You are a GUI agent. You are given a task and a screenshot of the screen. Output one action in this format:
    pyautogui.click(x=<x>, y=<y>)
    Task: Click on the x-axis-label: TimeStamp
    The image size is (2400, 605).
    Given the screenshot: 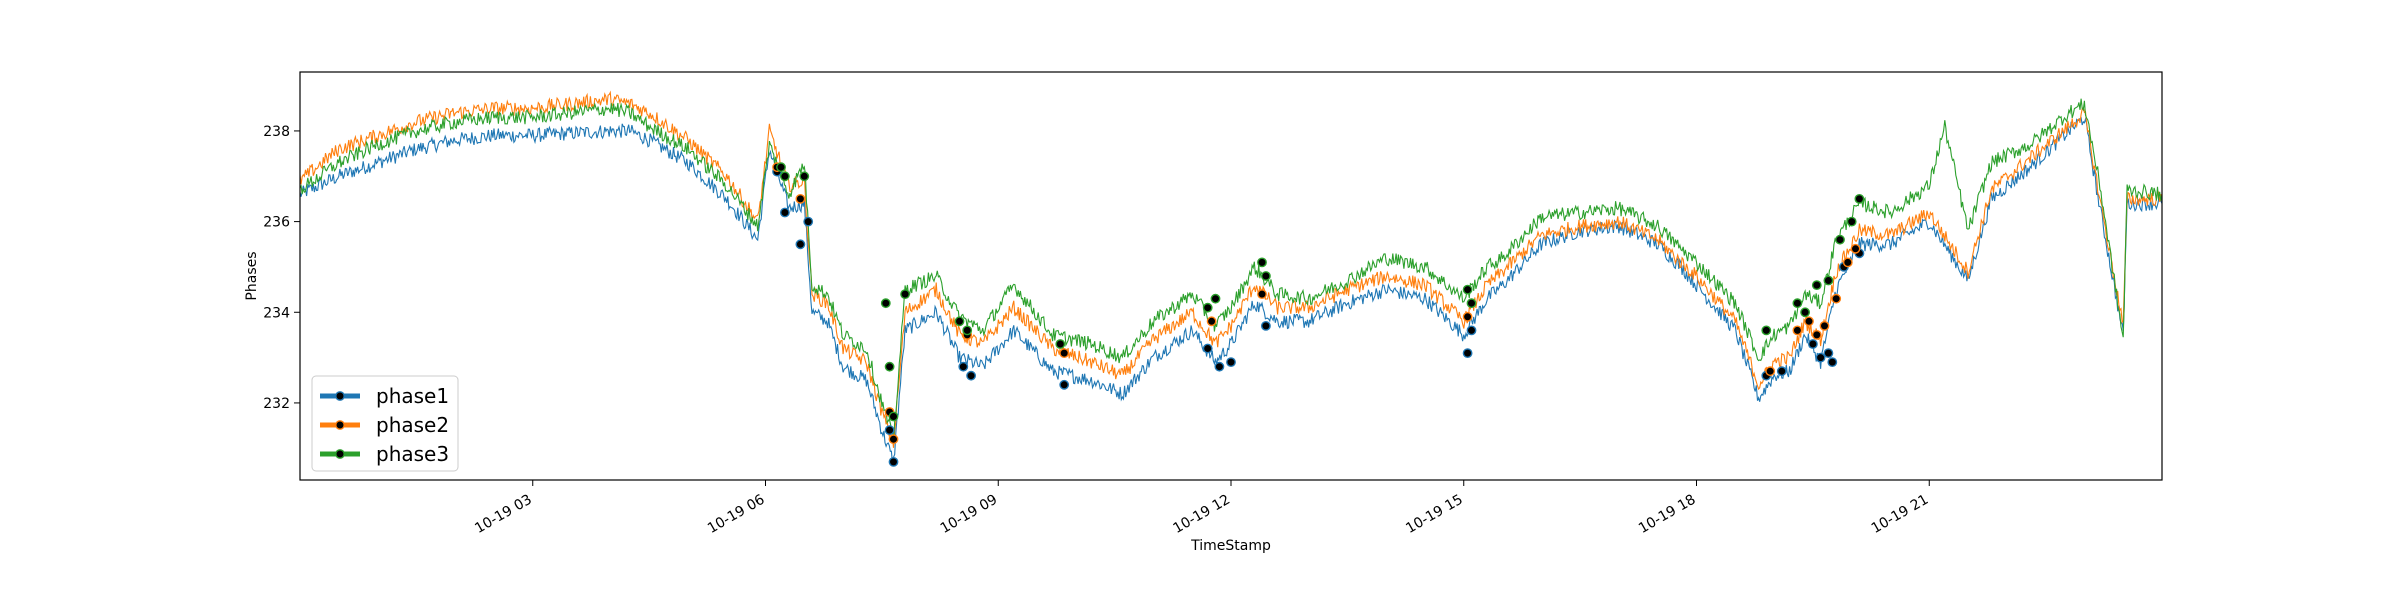 What is the action you would take?
    pyautogui.click(x=1230, y=546)
    